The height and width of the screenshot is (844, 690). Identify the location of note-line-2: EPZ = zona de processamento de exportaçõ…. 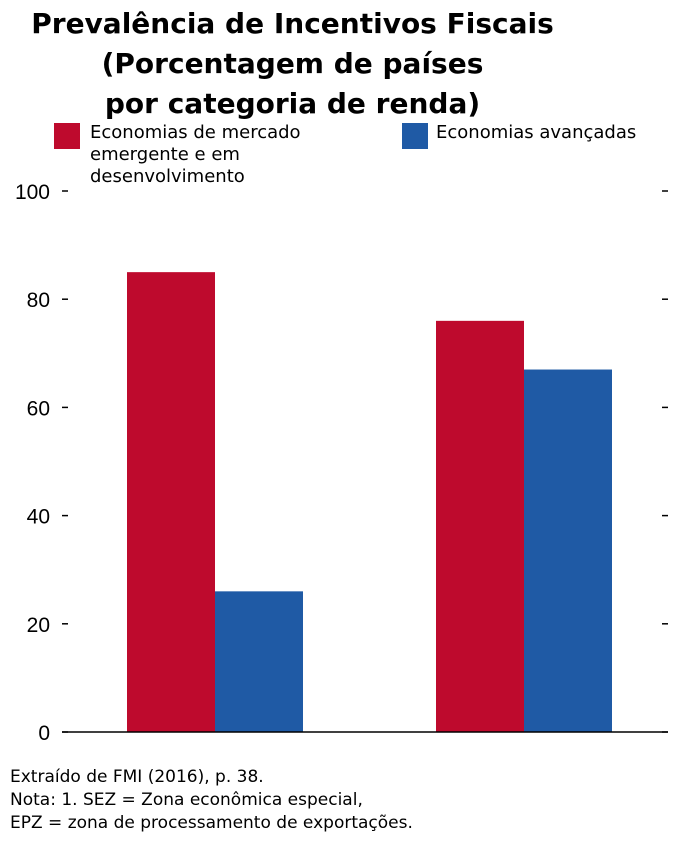
(211, 823).